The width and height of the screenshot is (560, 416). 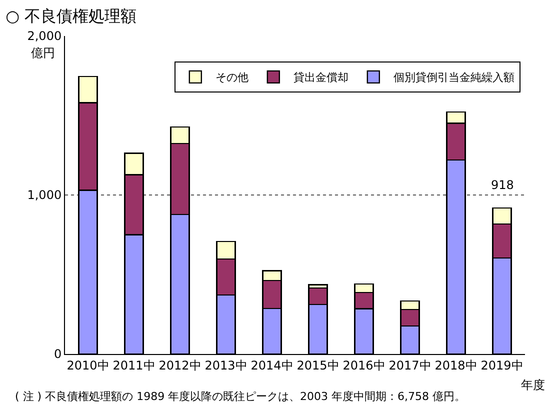 What do you see at coordinates (318, 365) in the screenshot?
I see `x-tick-label: 2015中` at bounding box center [318, 365].